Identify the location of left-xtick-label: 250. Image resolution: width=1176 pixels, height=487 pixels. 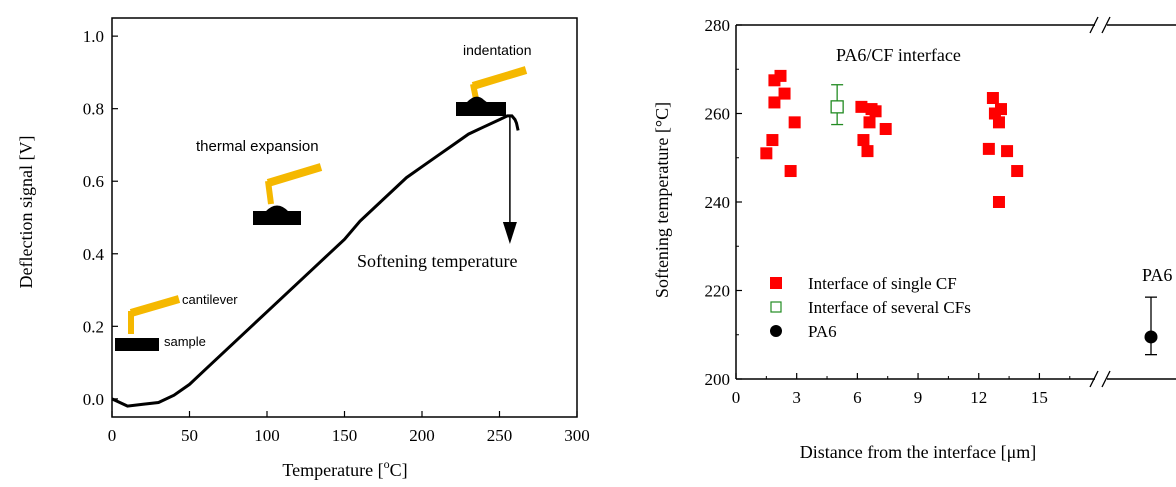
(500, 435).